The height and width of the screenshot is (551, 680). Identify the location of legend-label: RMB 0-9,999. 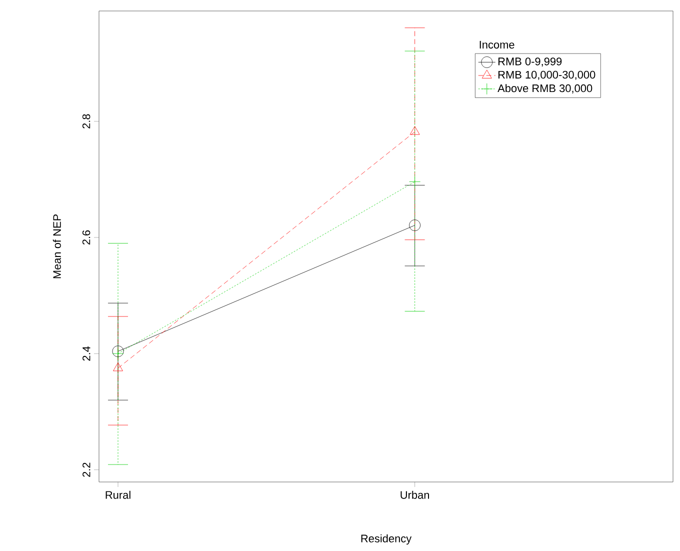
(530, 62).